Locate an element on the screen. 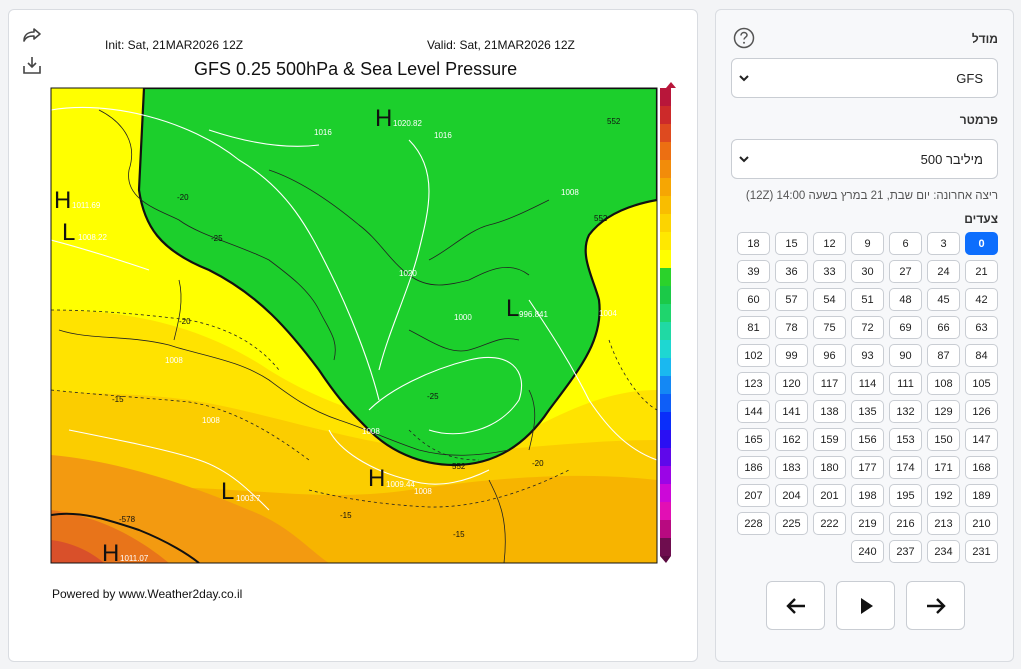 The height and width of the screenshot is (669, 1021). download-icon is located at coordinates (32, 65).